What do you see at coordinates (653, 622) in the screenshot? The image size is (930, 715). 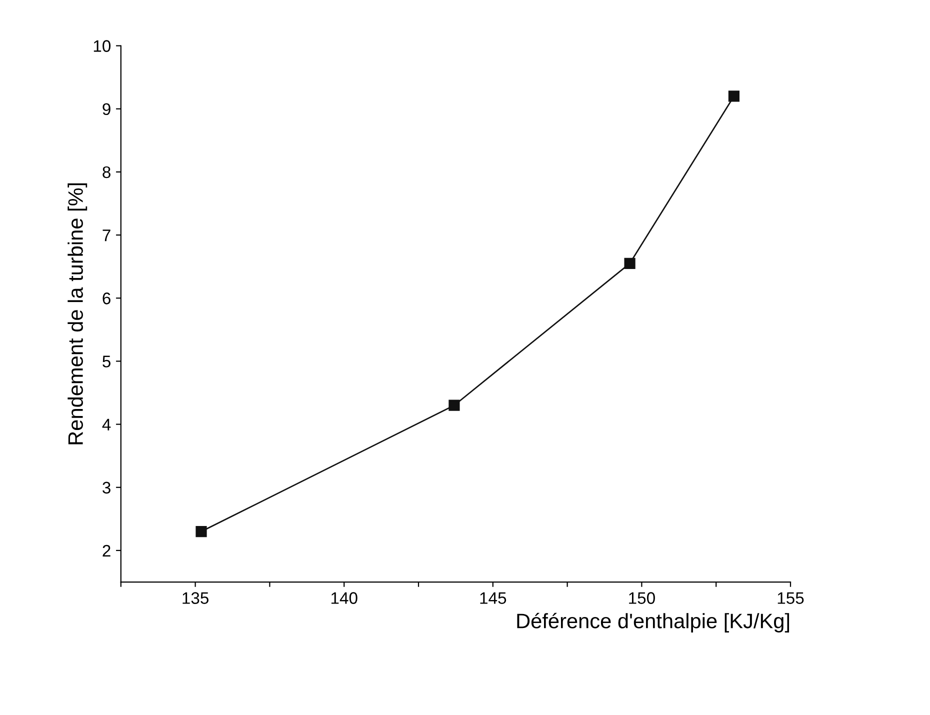 I see `x-axis-title: Déférence d'enthalpie [KJ/Kg]` at bounding box center [653, 622].